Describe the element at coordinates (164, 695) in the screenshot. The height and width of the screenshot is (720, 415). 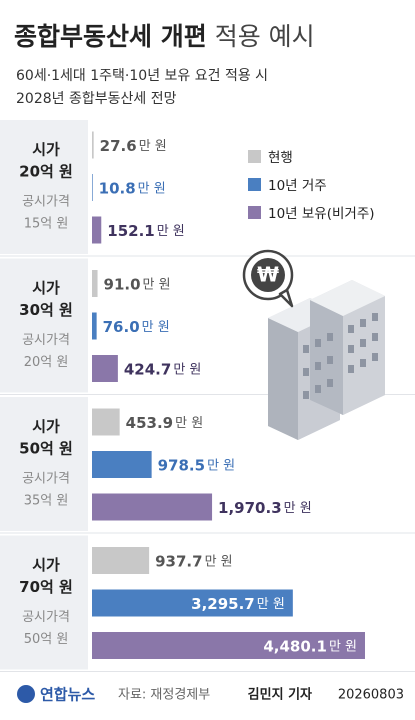
I see `source: 자료: 재정경제부` at that location.